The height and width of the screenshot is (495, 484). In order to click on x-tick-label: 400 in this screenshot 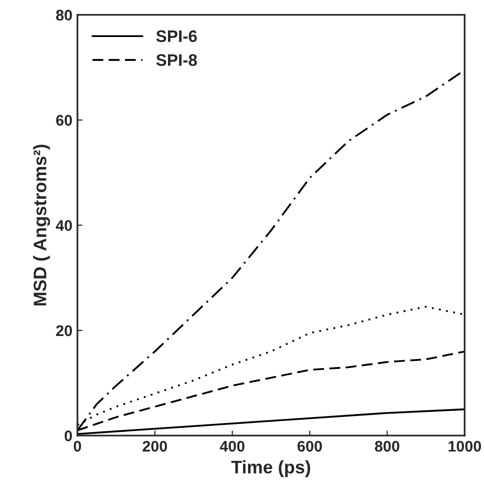, I will do `click(232, 446)`.